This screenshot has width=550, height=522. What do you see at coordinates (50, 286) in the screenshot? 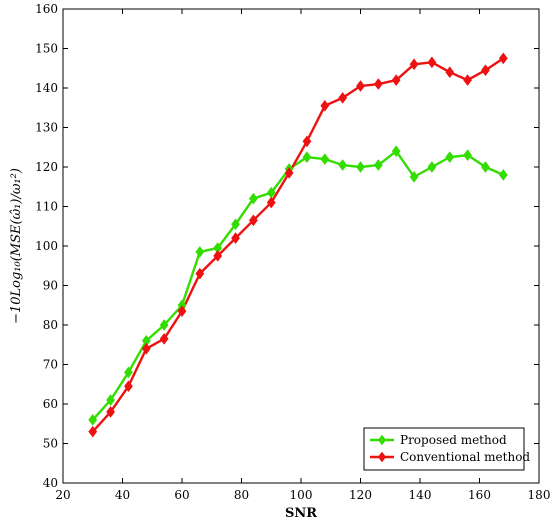
I see `y-tick-label: 90` at bounding box center [50, 286].